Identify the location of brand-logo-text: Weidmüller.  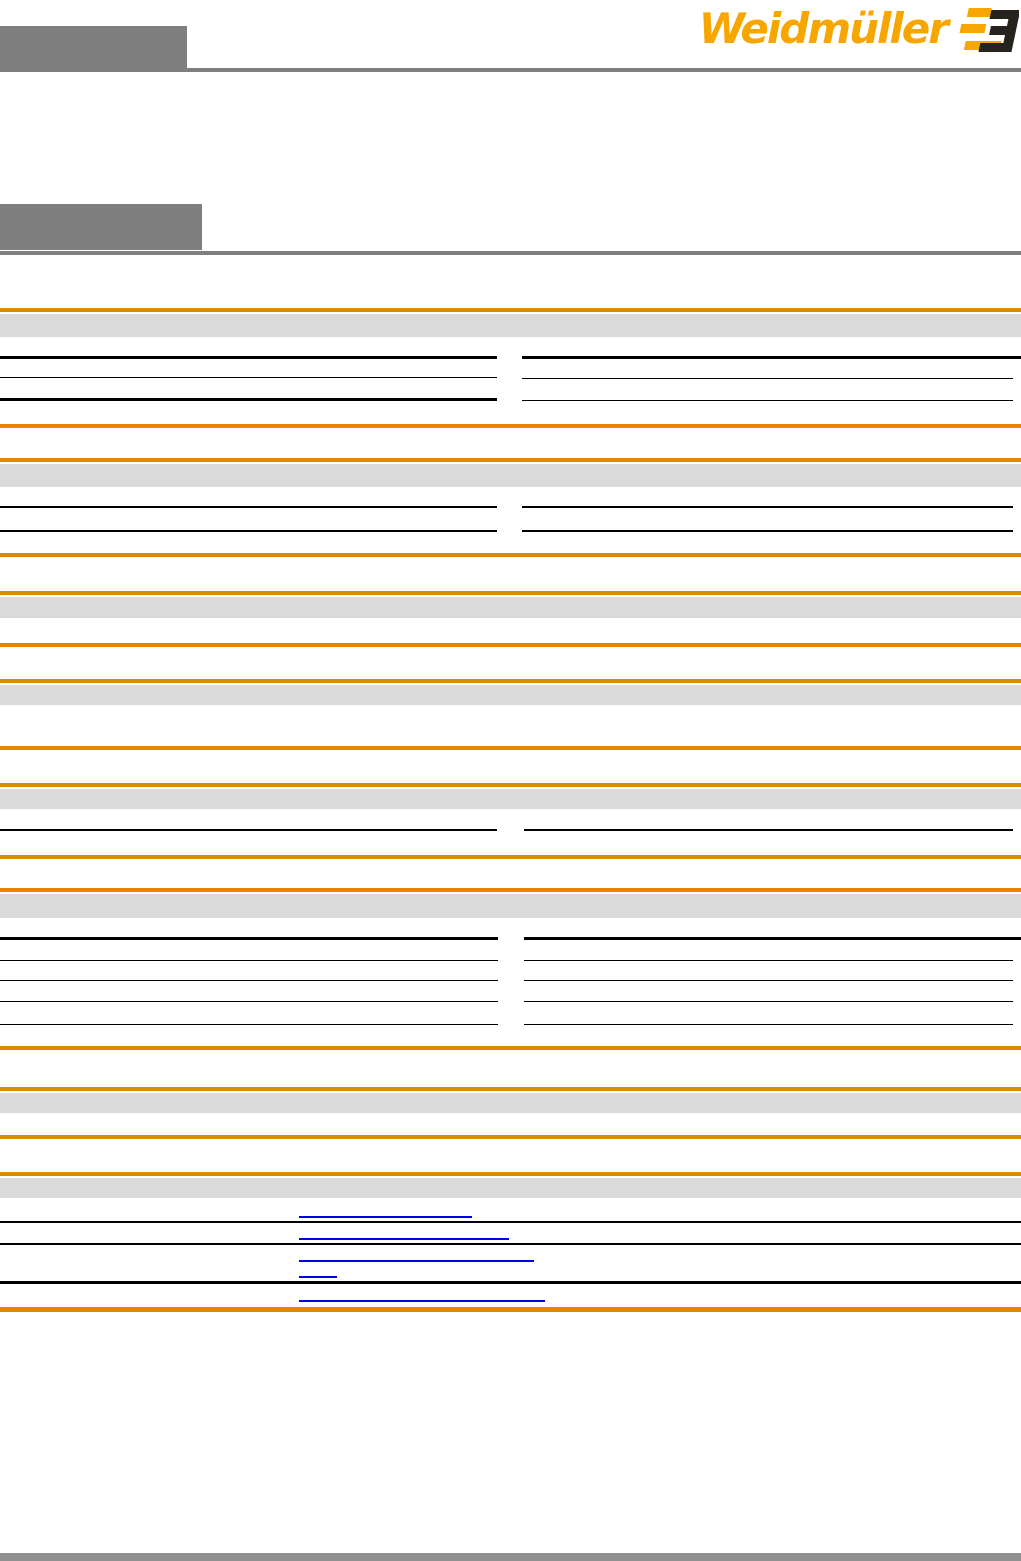
(823, 28).